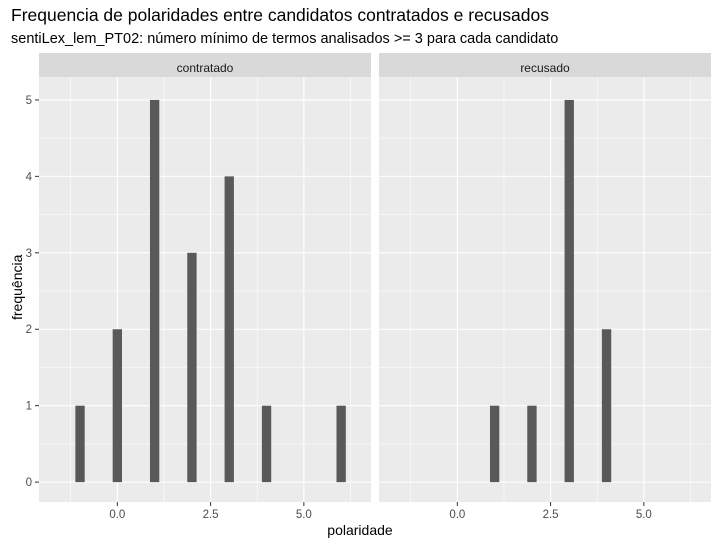  Describe the element at coordinates (29, 101) in the screenshot. I see `y-tick-label: 5` at that location.